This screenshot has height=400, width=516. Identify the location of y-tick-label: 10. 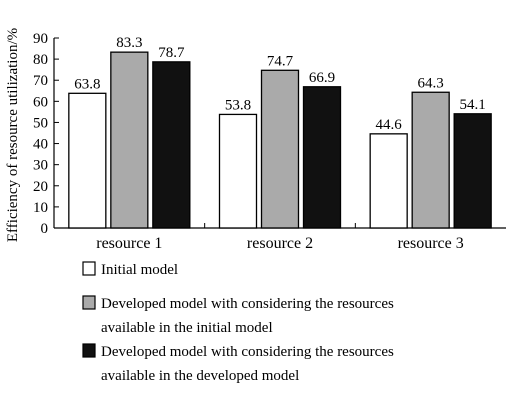
(40, 208).